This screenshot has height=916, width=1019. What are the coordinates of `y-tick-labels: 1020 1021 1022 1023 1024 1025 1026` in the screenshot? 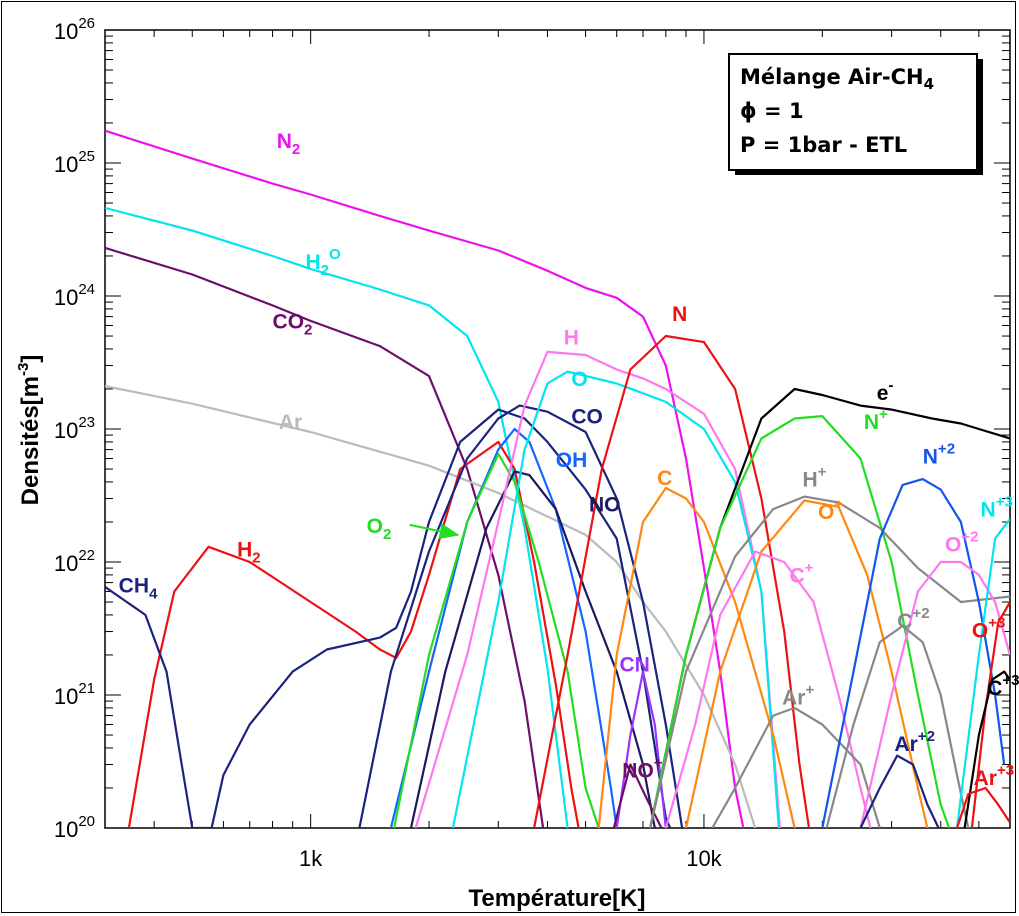 It's located at (74, 428).